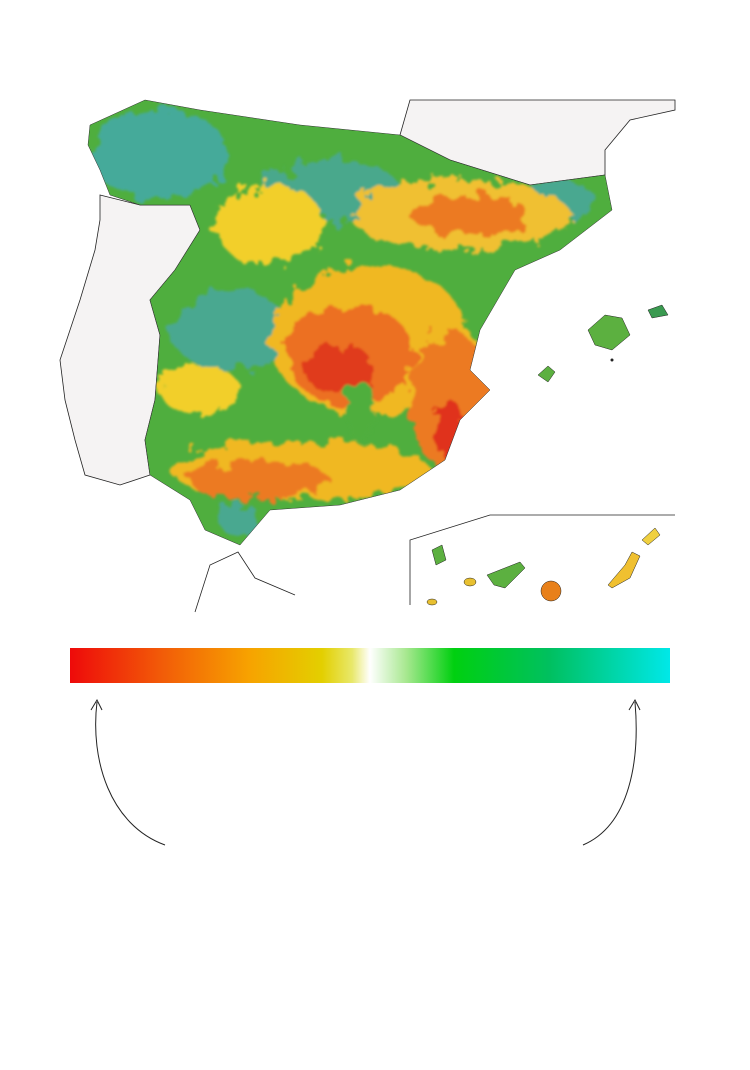 Image resolution: width=750 pixels, height=1070 pixels. What do you see at coordinates (609, 773) in the screenshot?
I see `arrow-right` at bounding box center [609, 773].